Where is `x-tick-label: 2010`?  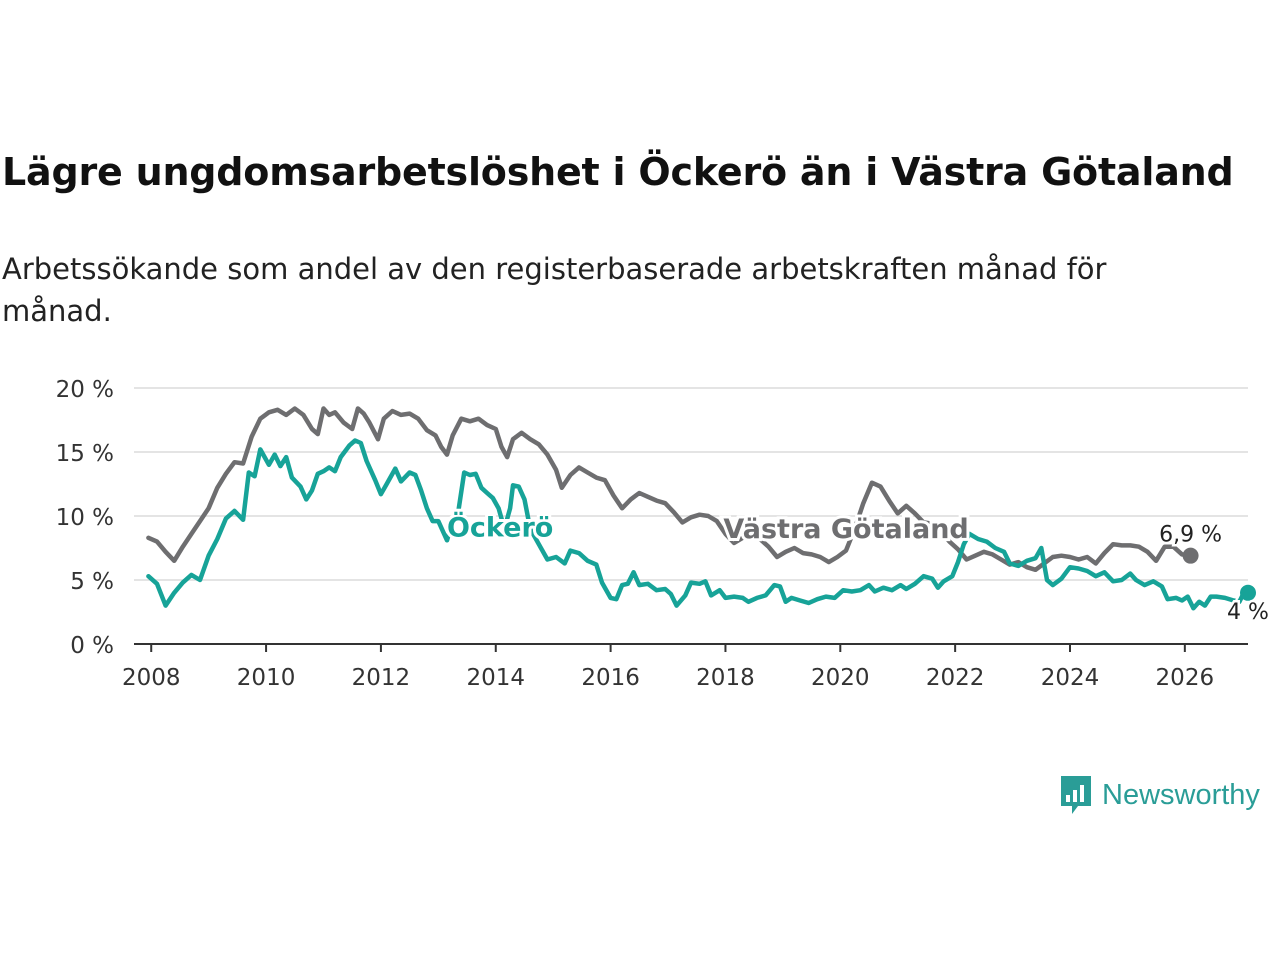 x-tick-label: 2010 is located at coordinates (266, 678).